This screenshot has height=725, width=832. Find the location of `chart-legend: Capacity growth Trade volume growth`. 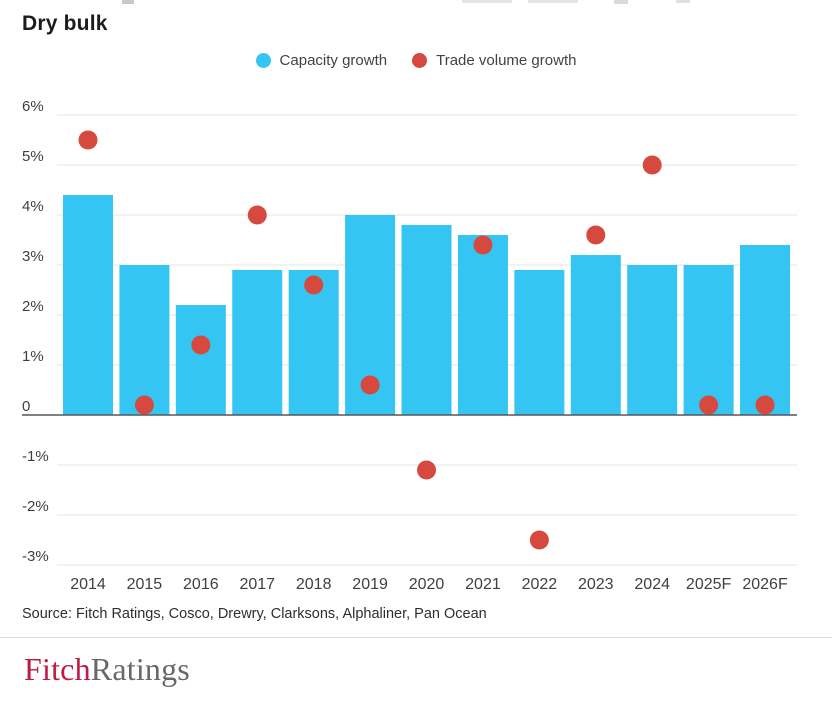

chart-legend: Capacity growth Trade volume growth is located at coordinates (416, 60).